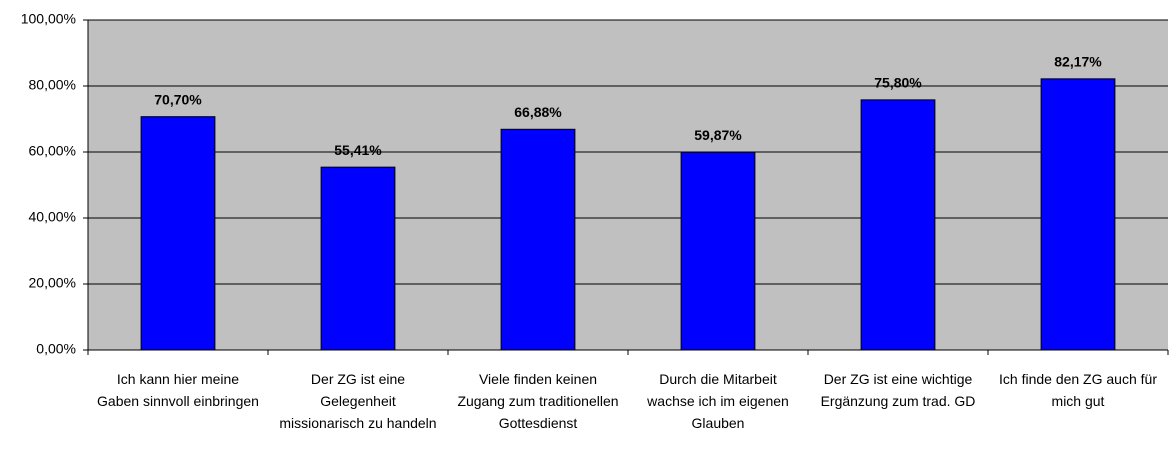 This screenshot has height=463, width=1171. Describe the element at coordinates (538, 112) in the screenshot. I see `value-label: 66,88%` at that location.